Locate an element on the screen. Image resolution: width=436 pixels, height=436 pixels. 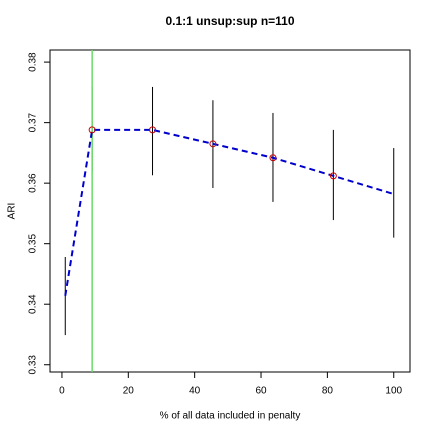
chart-title: 0.1:1 unsup:sup n=110 is located at coordinates (229, 21).